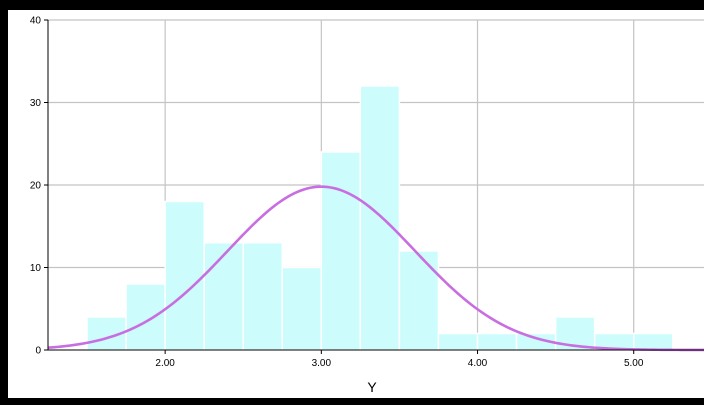 The image size is (704, 405). I want to click on x-tick-label: 5.00, so click(634, 363).